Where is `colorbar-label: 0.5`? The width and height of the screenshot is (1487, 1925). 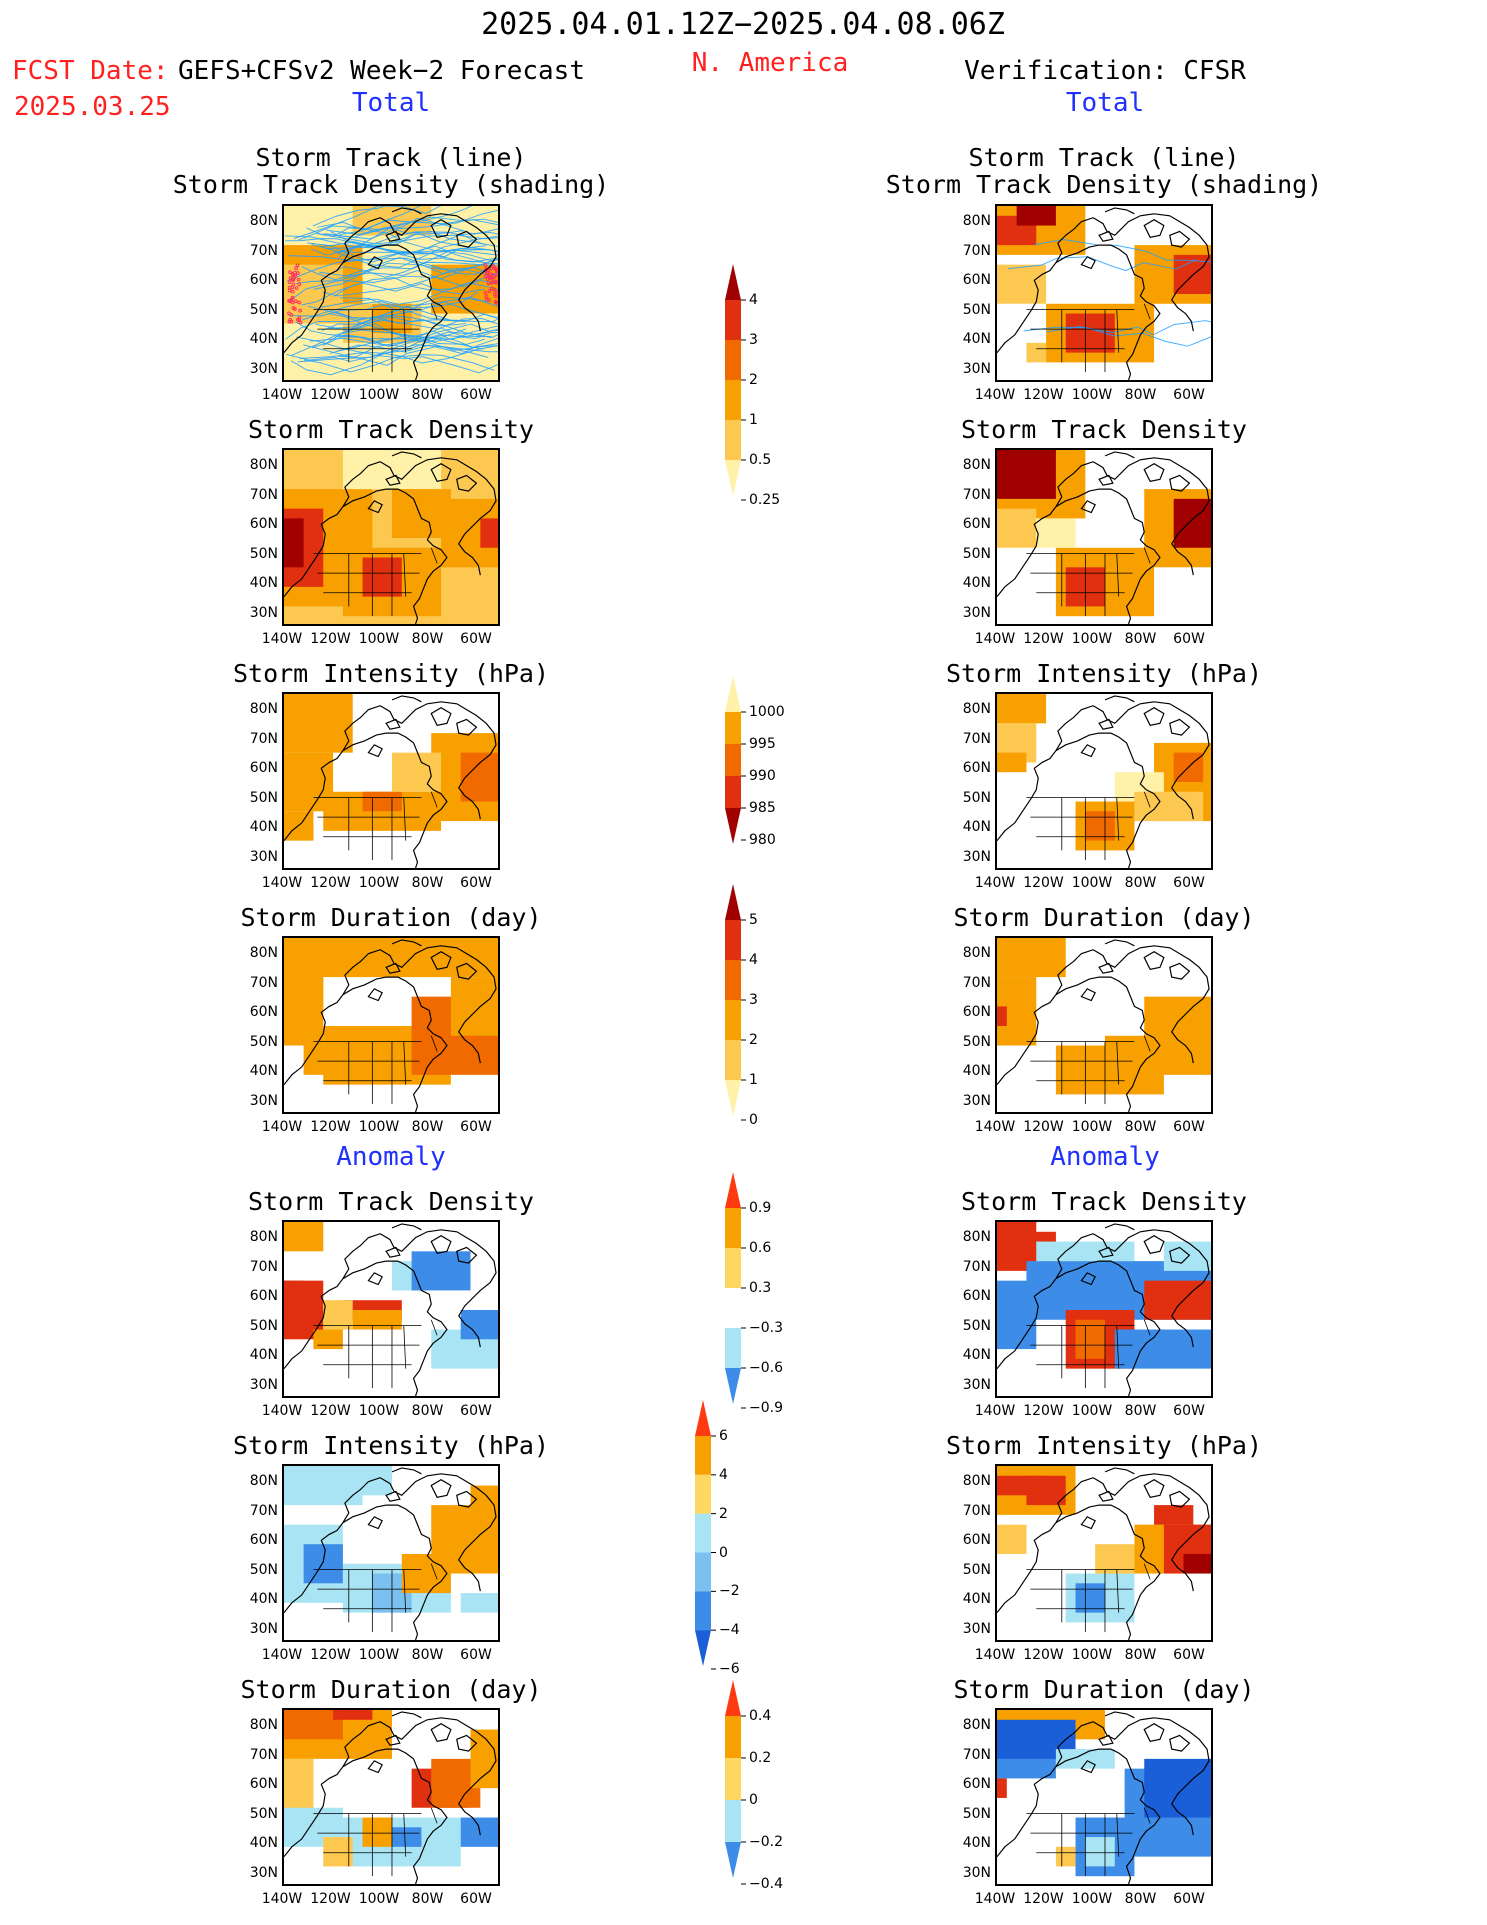
colorbar-label: 0.5 is located at coordinates (760, 460).